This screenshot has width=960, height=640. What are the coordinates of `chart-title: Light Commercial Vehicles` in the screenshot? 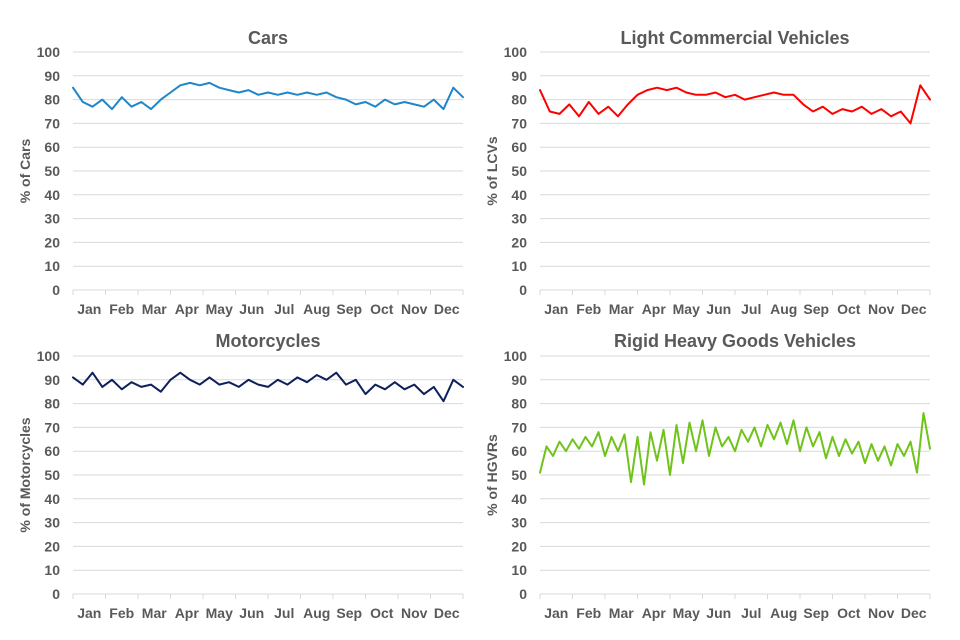 It's located at (734, 38).